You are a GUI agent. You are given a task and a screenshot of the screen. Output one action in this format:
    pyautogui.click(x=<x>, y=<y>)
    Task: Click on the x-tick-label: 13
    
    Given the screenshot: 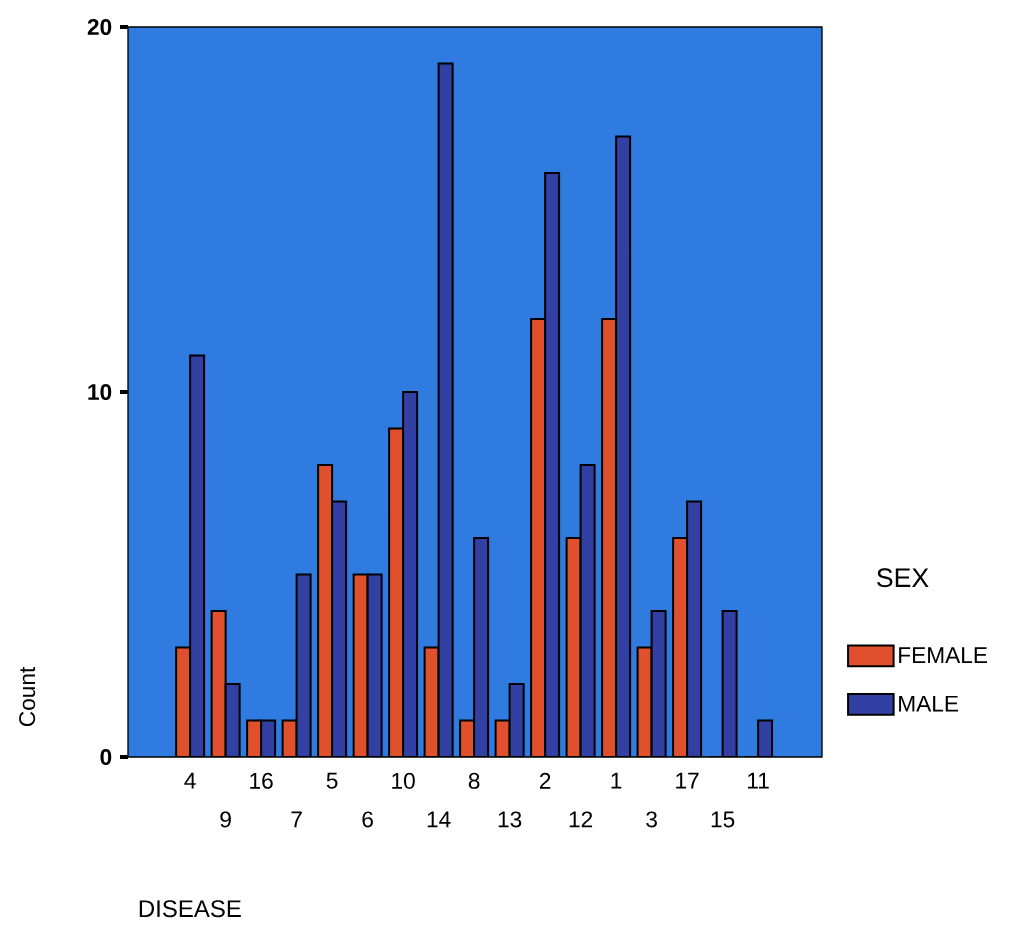 What is the action you would take?
    pyautogui.click(x=510, y=819)
    